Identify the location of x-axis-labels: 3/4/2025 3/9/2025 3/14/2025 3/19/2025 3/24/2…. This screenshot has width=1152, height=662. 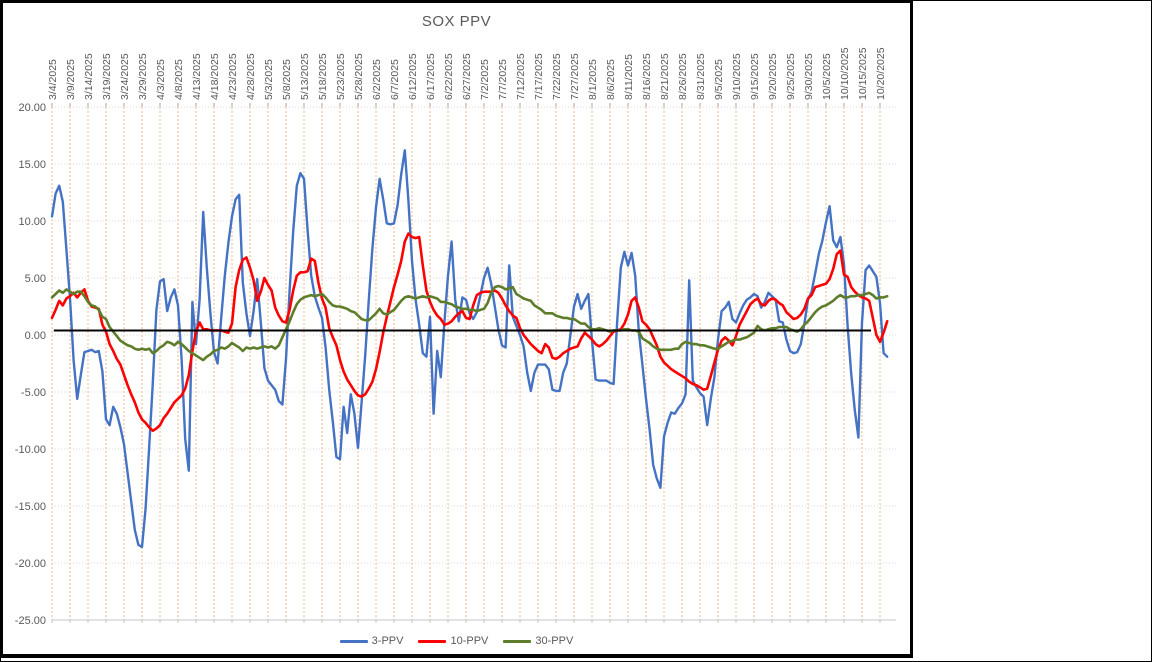
(467, 73).